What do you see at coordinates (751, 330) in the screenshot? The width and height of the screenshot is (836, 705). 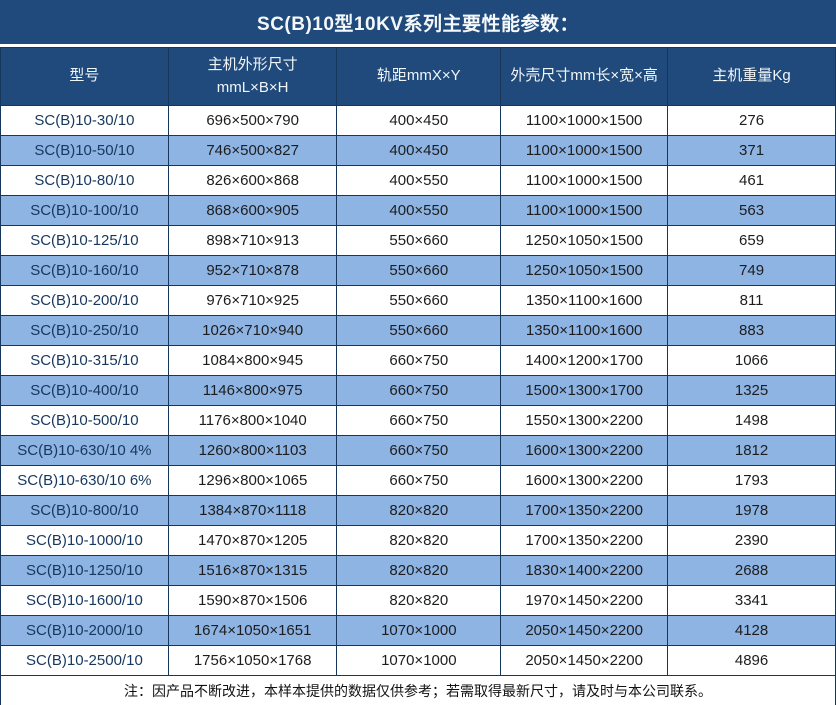 I see `value-cell: 883` at bounding box center [751, 330].